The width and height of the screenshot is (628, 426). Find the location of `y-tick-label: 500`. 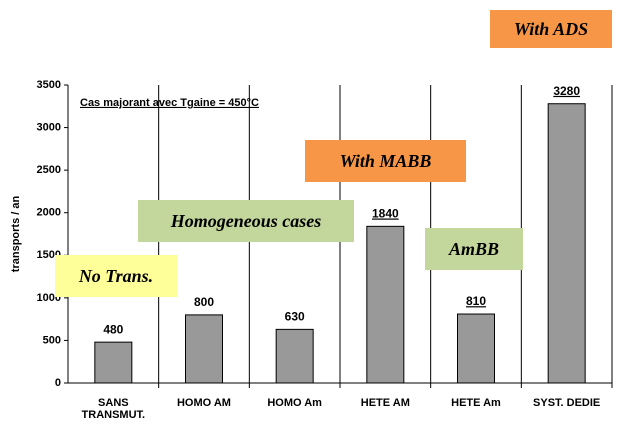

y-tick-label: 500 is located at coordinates (52, 340).